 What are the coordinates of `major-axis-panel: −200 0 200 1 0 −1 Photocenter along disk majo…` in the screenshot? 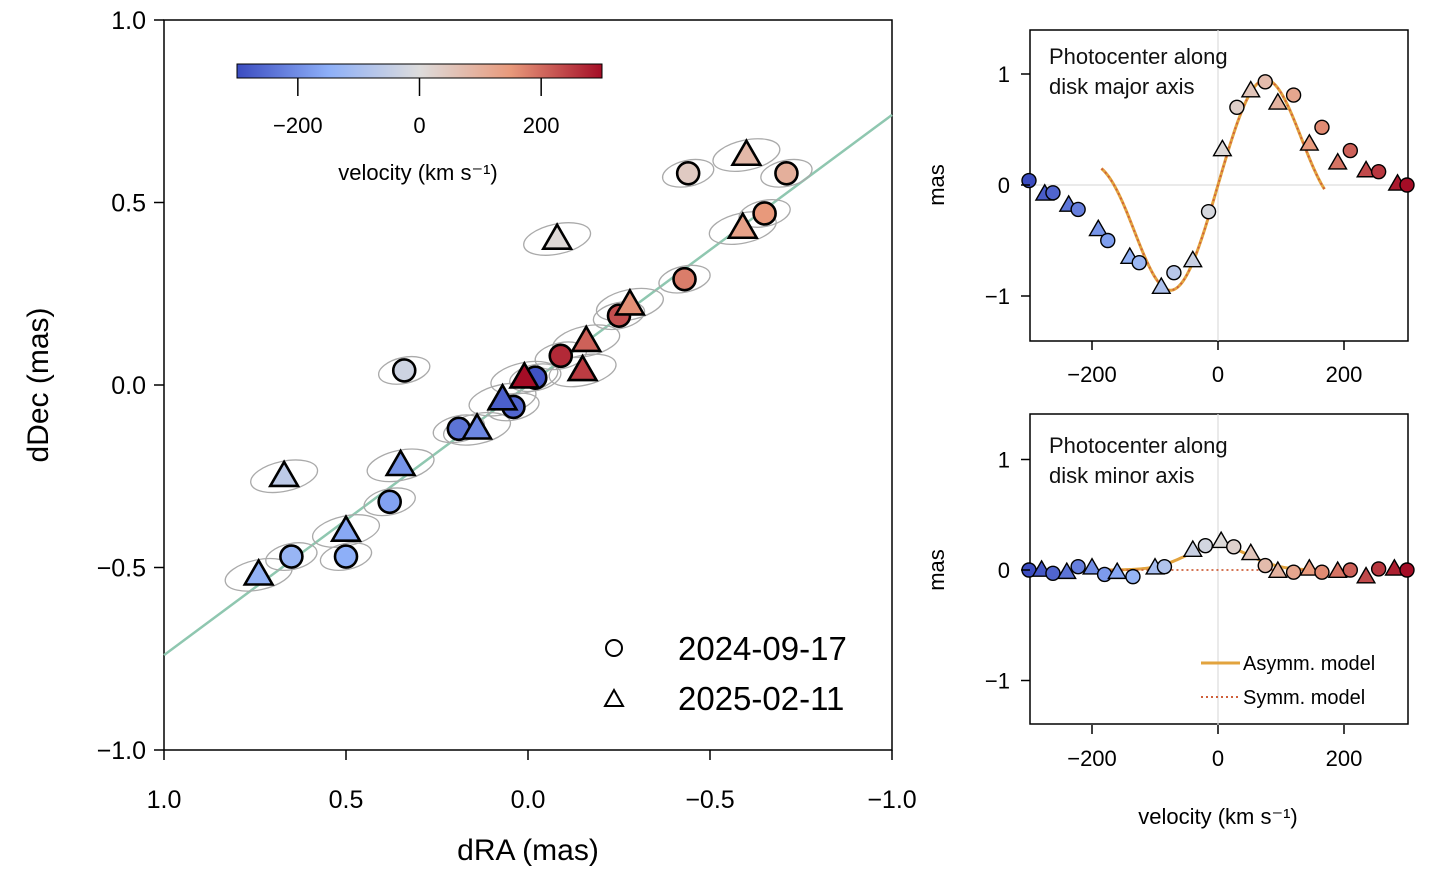 It's located at (1169, 208).